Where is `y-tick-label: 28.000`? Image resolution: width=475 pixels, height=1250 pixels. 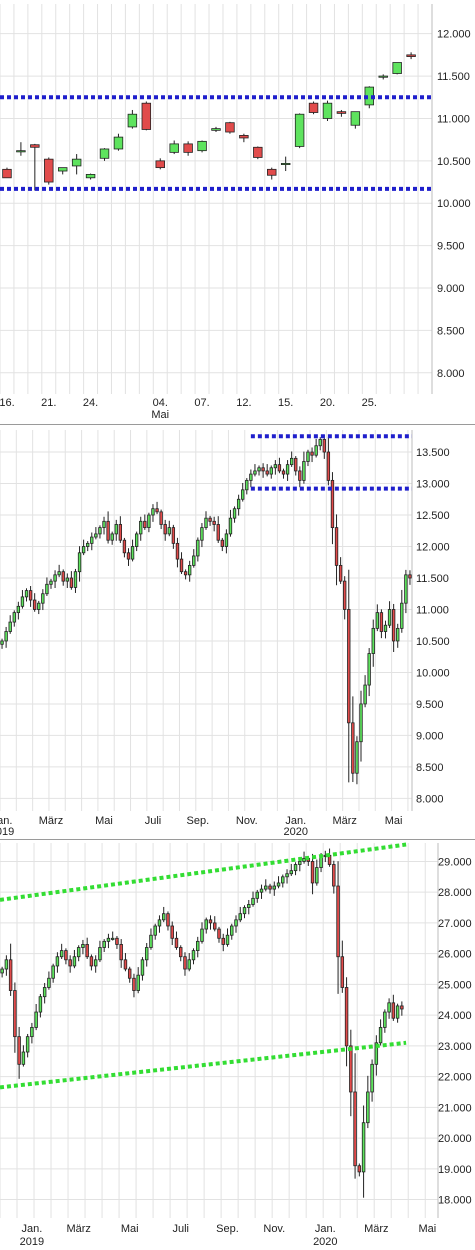
y-tick-label: 28.000 is located at coordinates (455, 893).